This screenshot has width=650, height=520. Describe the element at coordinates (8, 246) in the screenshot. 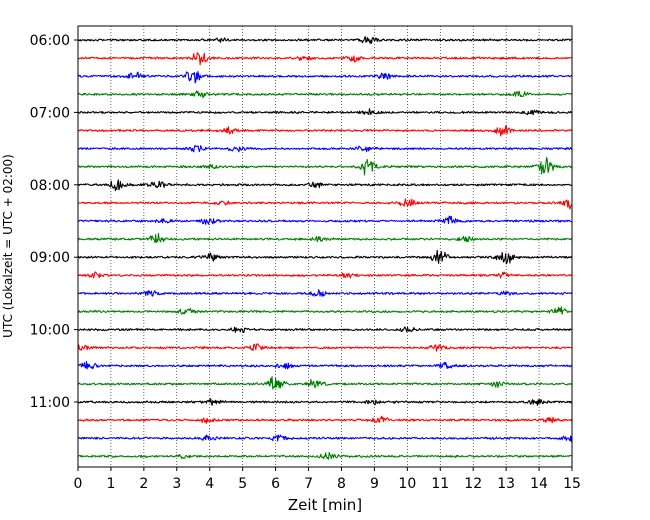

I see `y-axis-label: UTC (Lokalzeit = UTC + 02:00)` at that location.